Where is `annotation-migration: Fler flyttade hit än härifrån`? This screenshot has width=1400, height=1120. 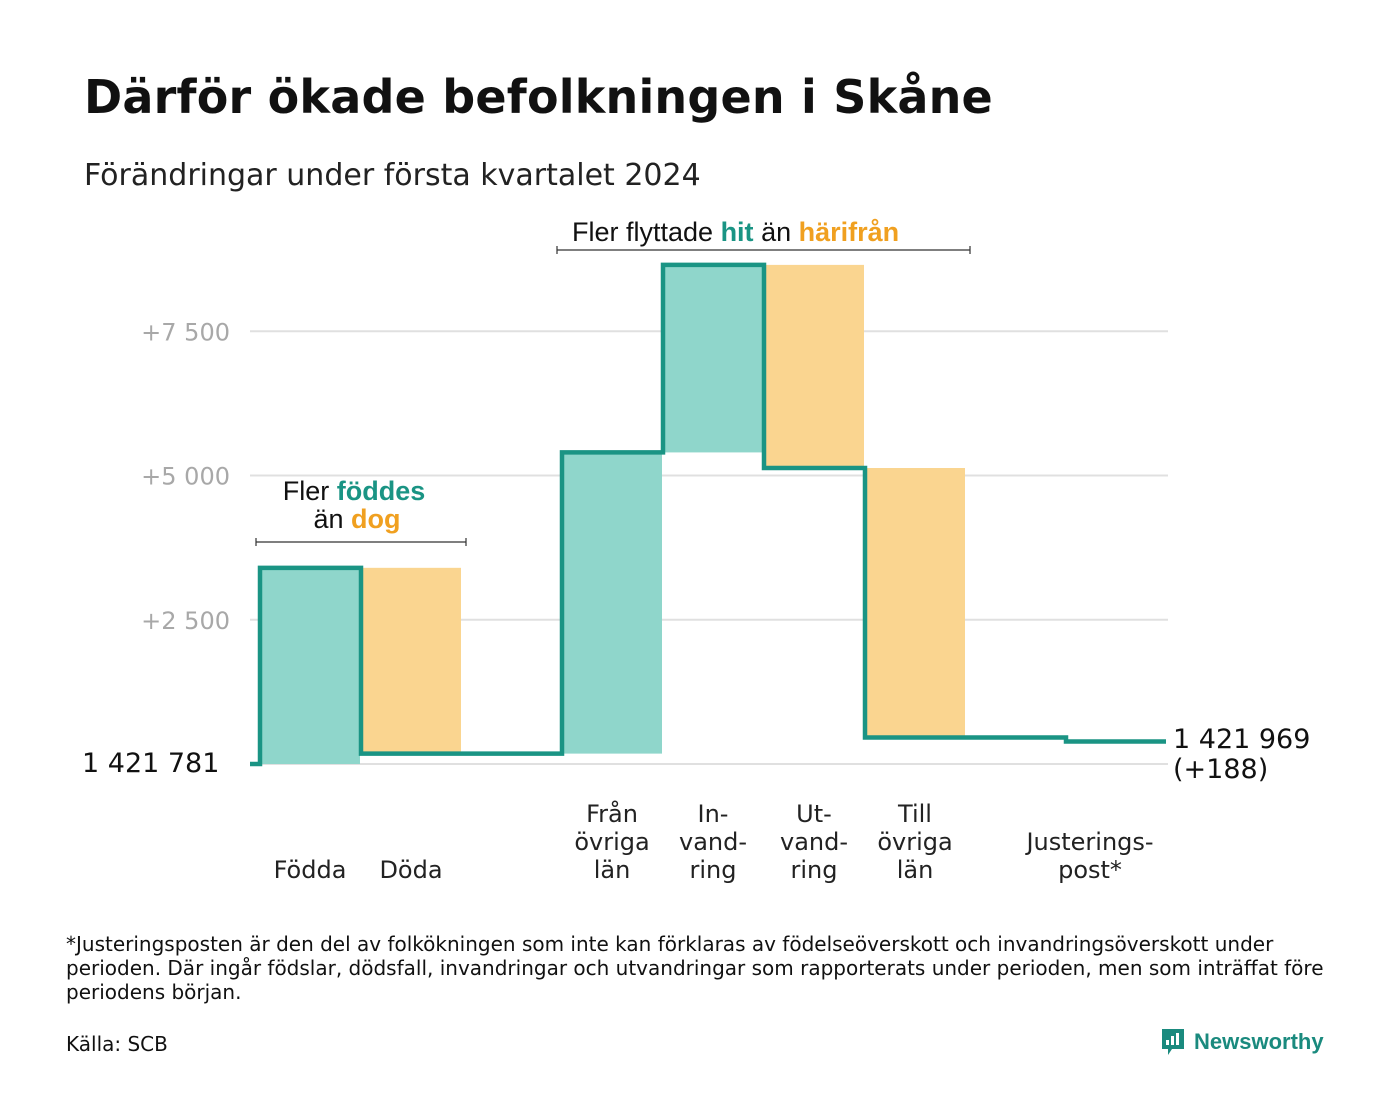
annotation-migration: Fler flyttade hit än härifrån is located at coordinates (735, 232).